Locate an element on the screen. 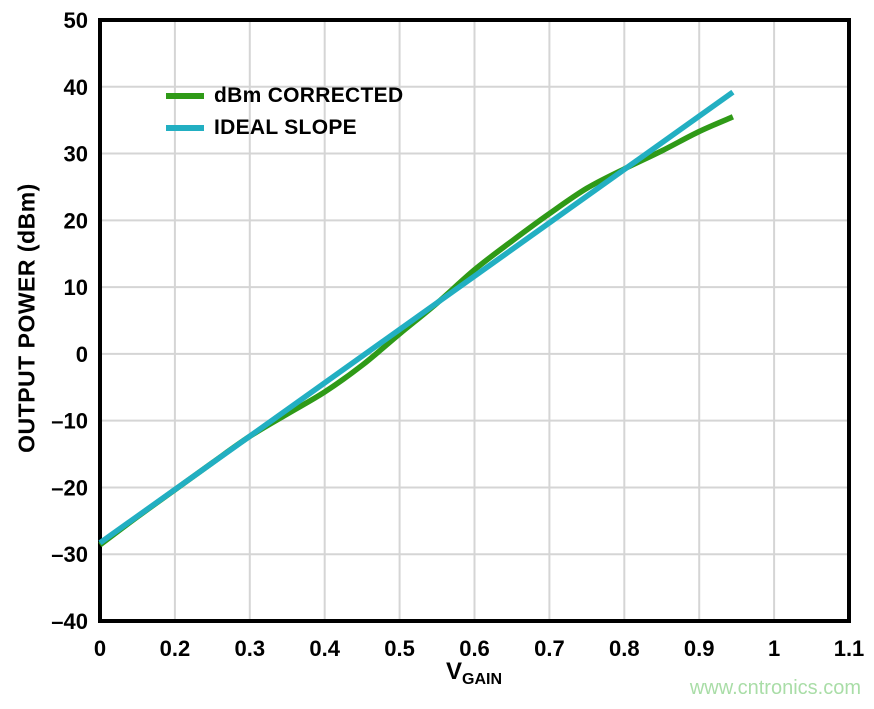 The height and width of the screenshot is (709, 874). y-tick-label: –10 is located at coordinates (69, 421).